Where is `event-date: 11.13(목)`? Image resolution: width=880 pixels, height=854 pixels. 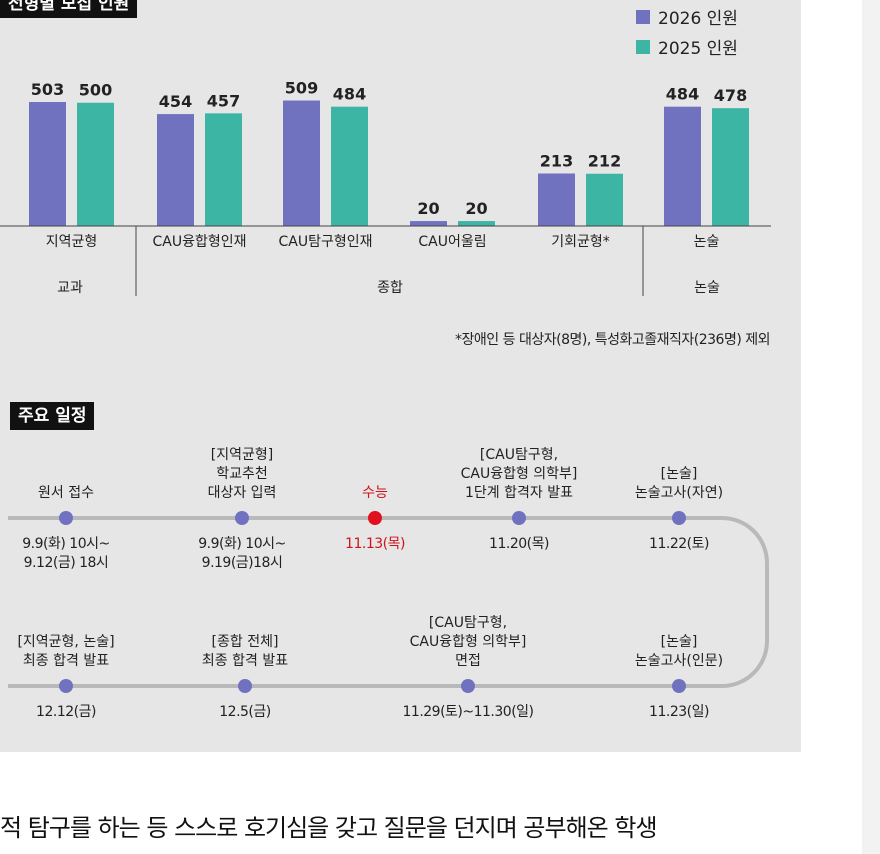
event-date: 11.13(목) is located at coordinates (375, 544).